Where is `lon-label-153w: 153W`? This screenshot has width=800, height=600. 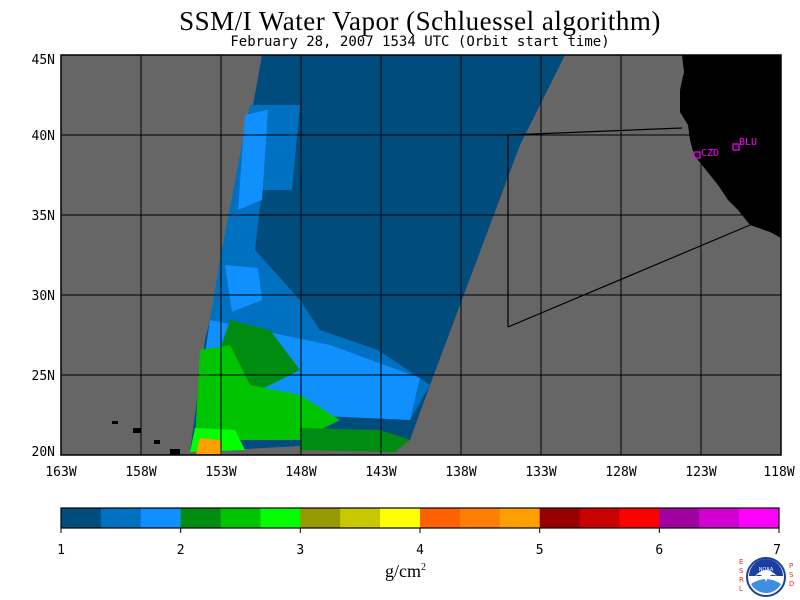
lon-label-153w: 153W is located at coordinates (220, 472).